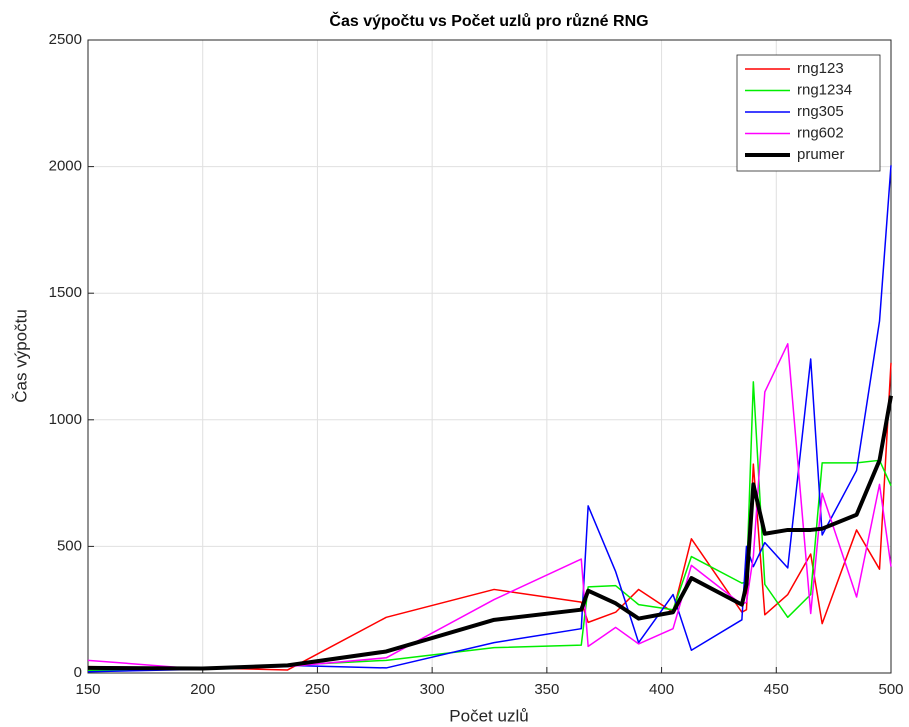 The width and height of the screenshot is (909, 727). Describe the element at coordinates (69, 545) in the screenshot. I see `y-tick-label: 500` at that location.